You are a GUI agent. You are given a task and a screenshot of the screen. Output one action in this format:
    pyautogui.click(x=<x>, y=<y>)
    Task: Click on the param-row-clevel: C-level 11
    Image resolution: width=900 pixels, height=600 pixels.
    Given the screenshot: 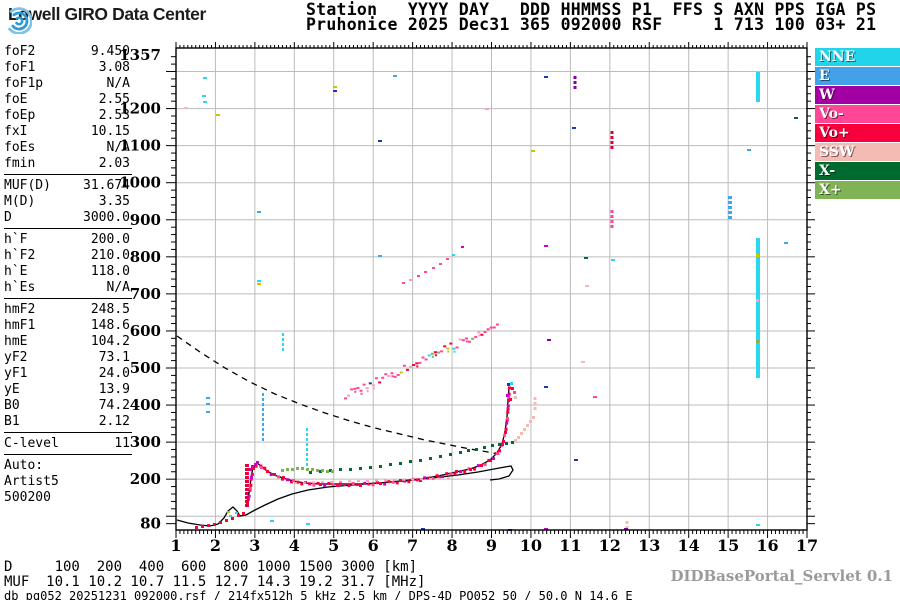 What is the action you would take?
    pyautogui.click(x=67, y=443)
    